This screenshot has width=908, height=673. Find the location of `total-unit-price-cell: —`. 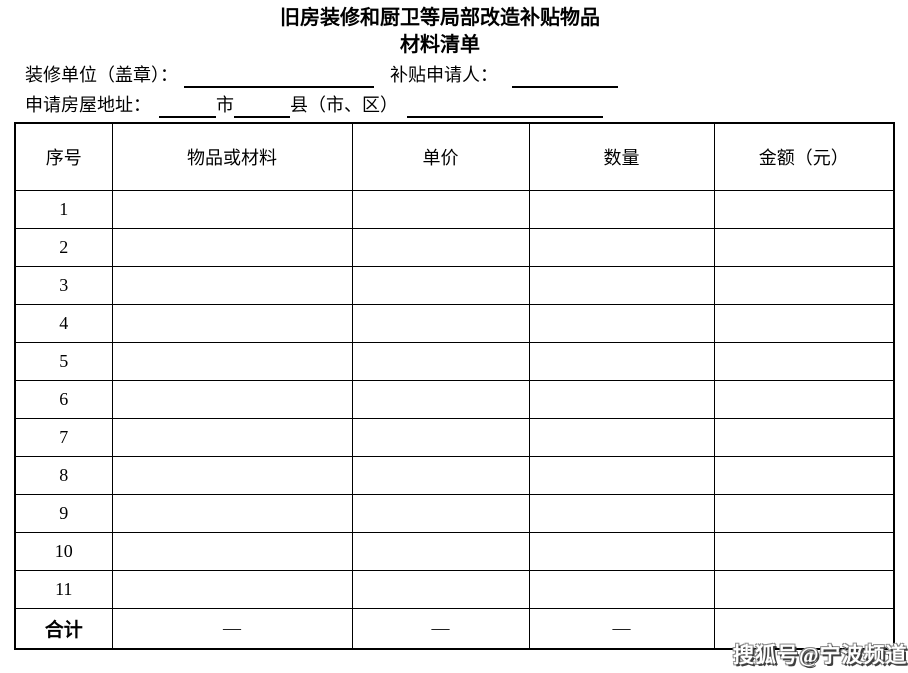

total-unit-price-cell: — is located at coordinates (440, 628).